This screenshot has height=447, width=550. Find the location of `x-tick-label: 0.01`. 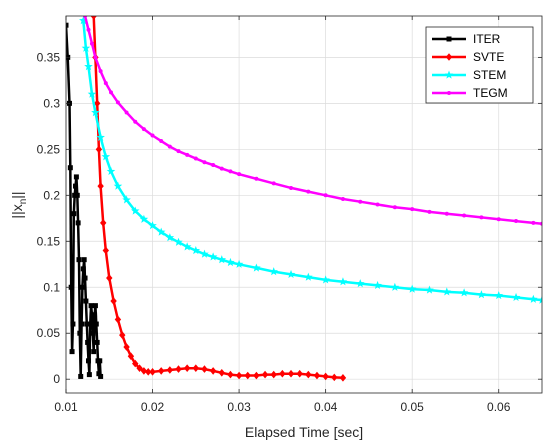

x-tick-label: 0.01 is located at coordinates (66, 407).